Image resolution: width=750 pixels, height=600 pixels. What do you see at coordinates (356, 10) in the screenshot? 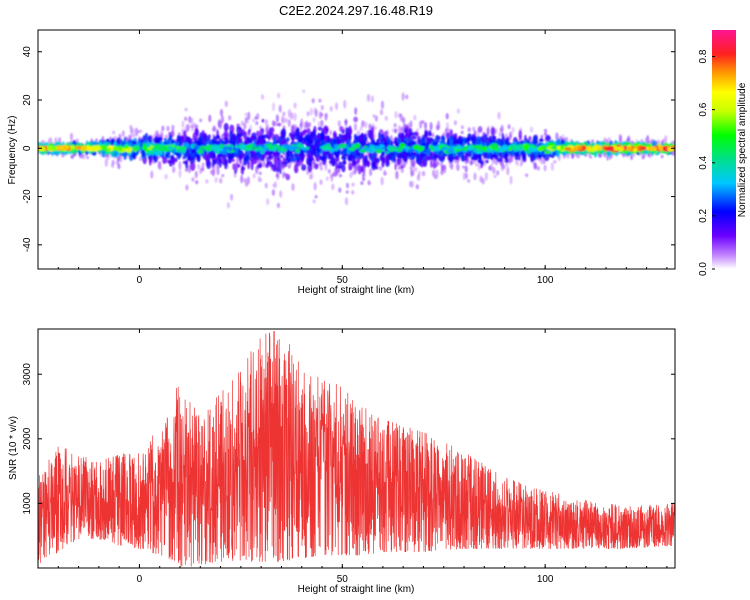
I see `figure-title: C2E2.2024.297.16.48.R19` at bounding box center [356, 10].